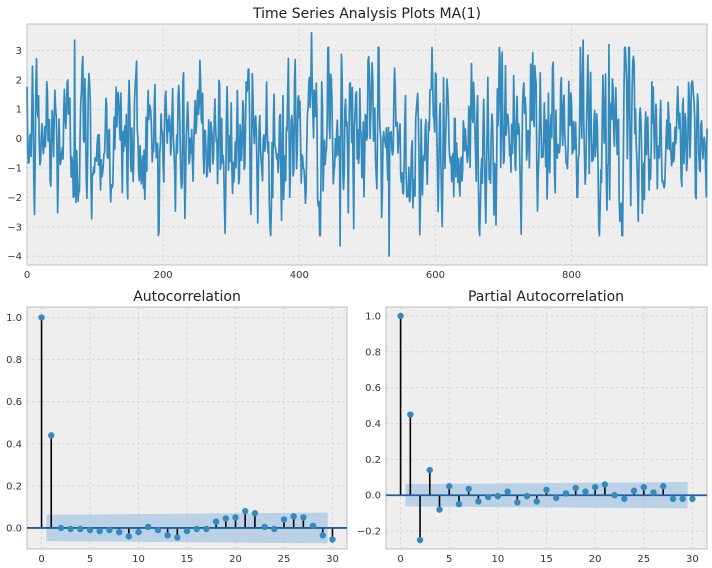 The width and height of the screenshot is (712, 568). Describe the element at coordinates (19, 80) in the screenshot. I see `time-series-y-tick-label: 2` at that location.